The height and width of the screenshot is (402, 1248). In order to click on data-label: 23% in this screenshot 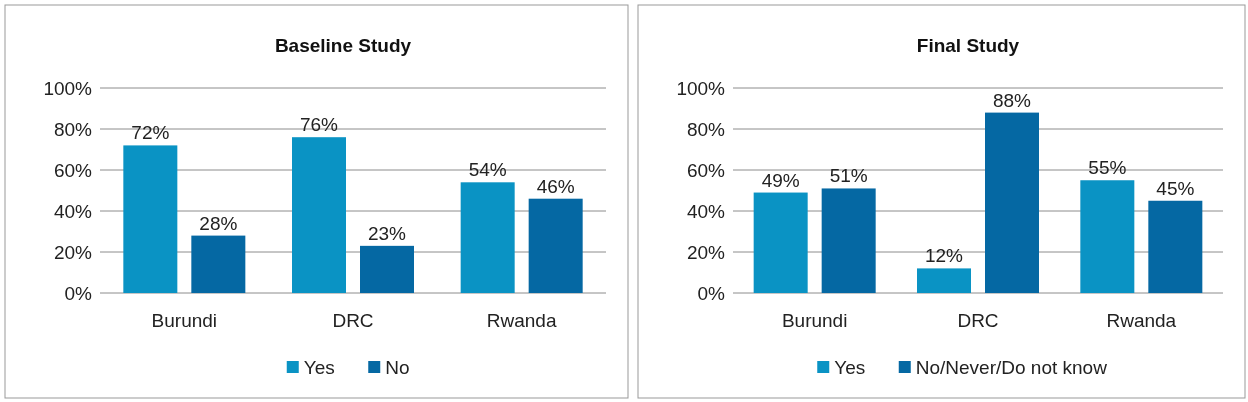, I will do `click(387, 233)`.